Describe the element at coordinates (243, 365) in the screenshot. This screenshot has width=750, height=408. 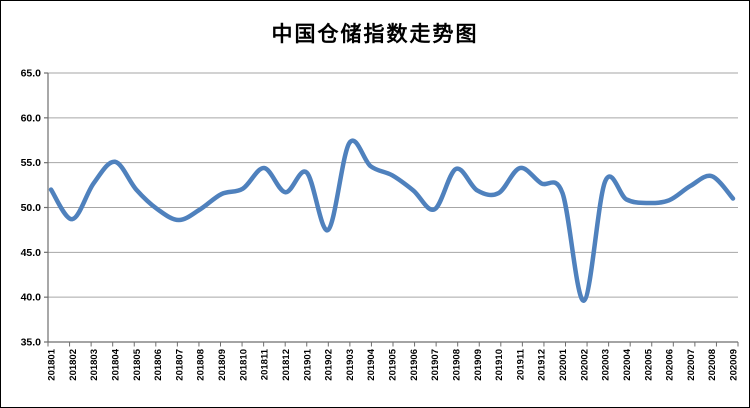
I see `x-tick-label: 201810` at that location.